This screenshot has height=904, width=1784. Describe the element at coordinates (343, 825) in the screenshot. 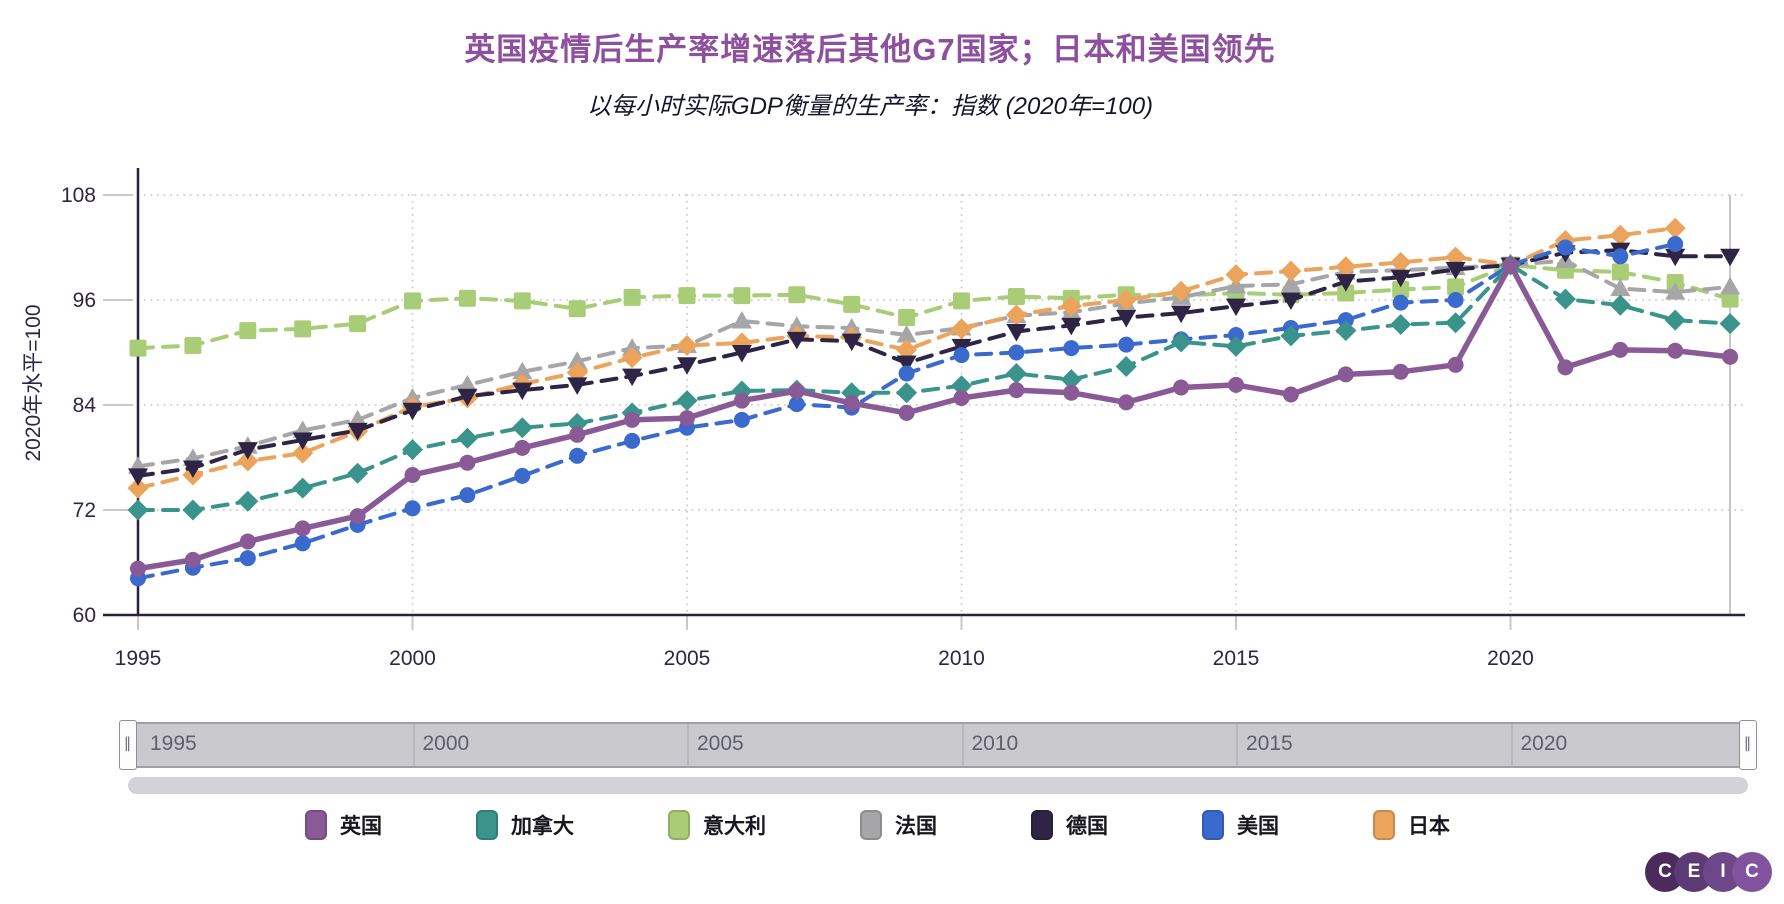

I see `legend-item-uk: 英国` at that location.